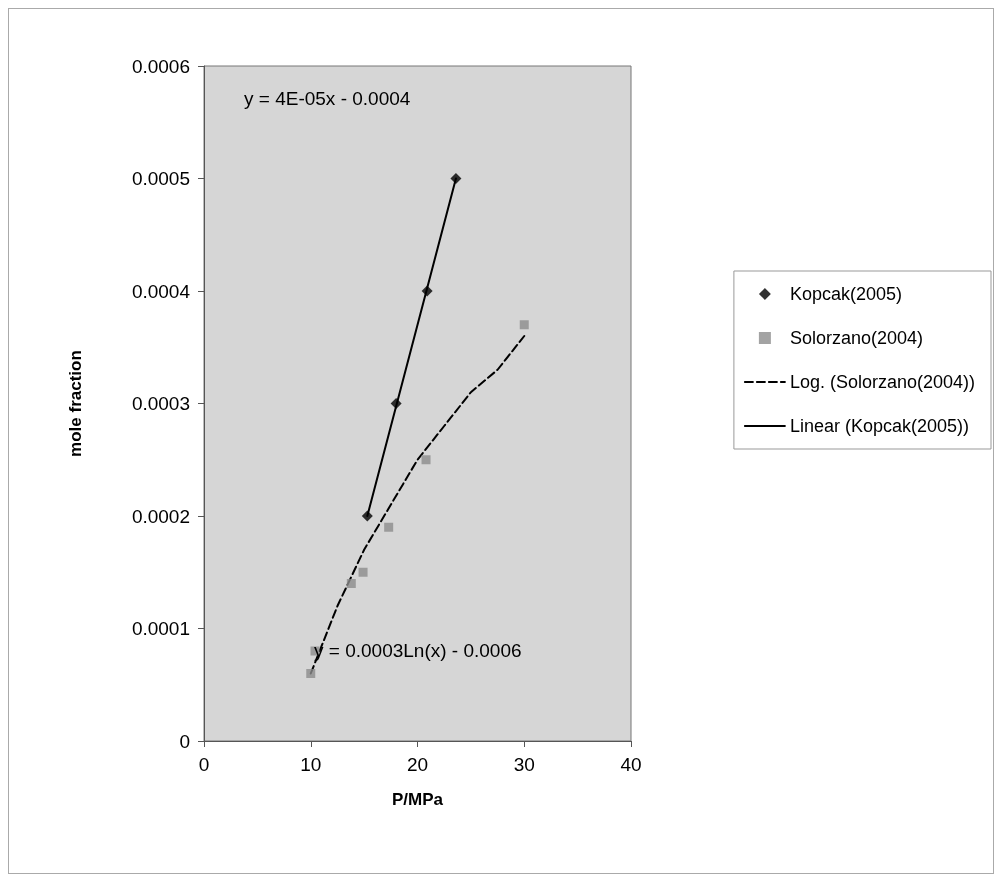 The height and width of the screenshot is (882, 1002). Describe the element at coordinates (882, 382) in the screenshot. I see `legend-label: Log. (Solorzano(2004))` at that location.